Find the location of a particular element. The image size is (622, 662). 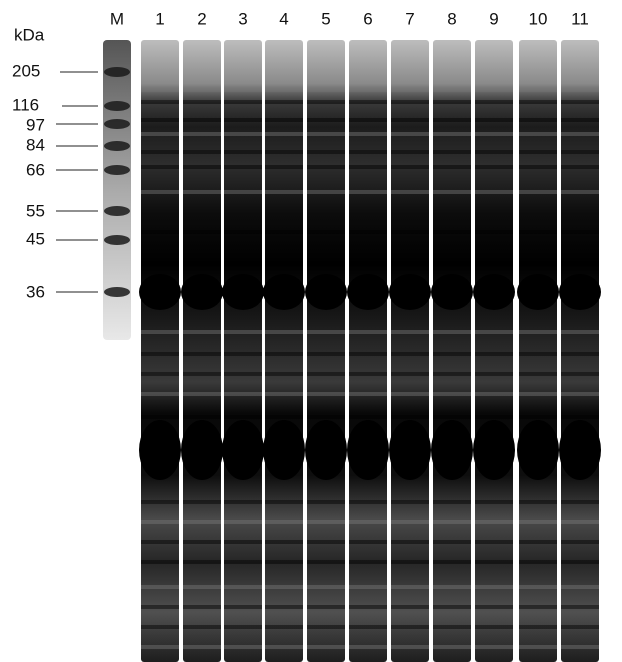

lane-label: 7 is located at coordinates (409, 18).